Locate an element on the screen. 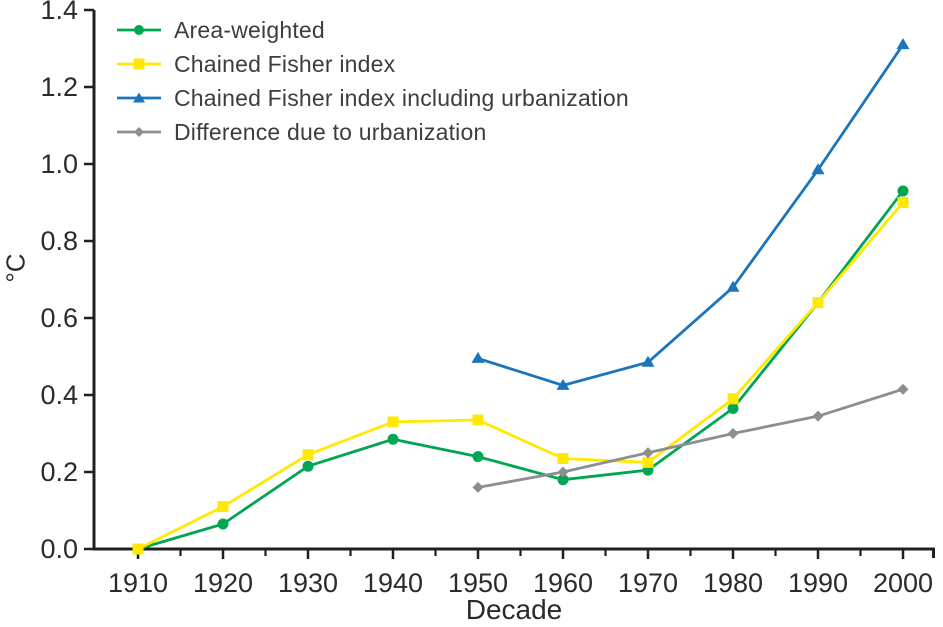 The height and width of the screenshot is (627, 943). legend-label-difference-due-to-urbanization: Difference due to urbanization is located at coordinates (330, 131).